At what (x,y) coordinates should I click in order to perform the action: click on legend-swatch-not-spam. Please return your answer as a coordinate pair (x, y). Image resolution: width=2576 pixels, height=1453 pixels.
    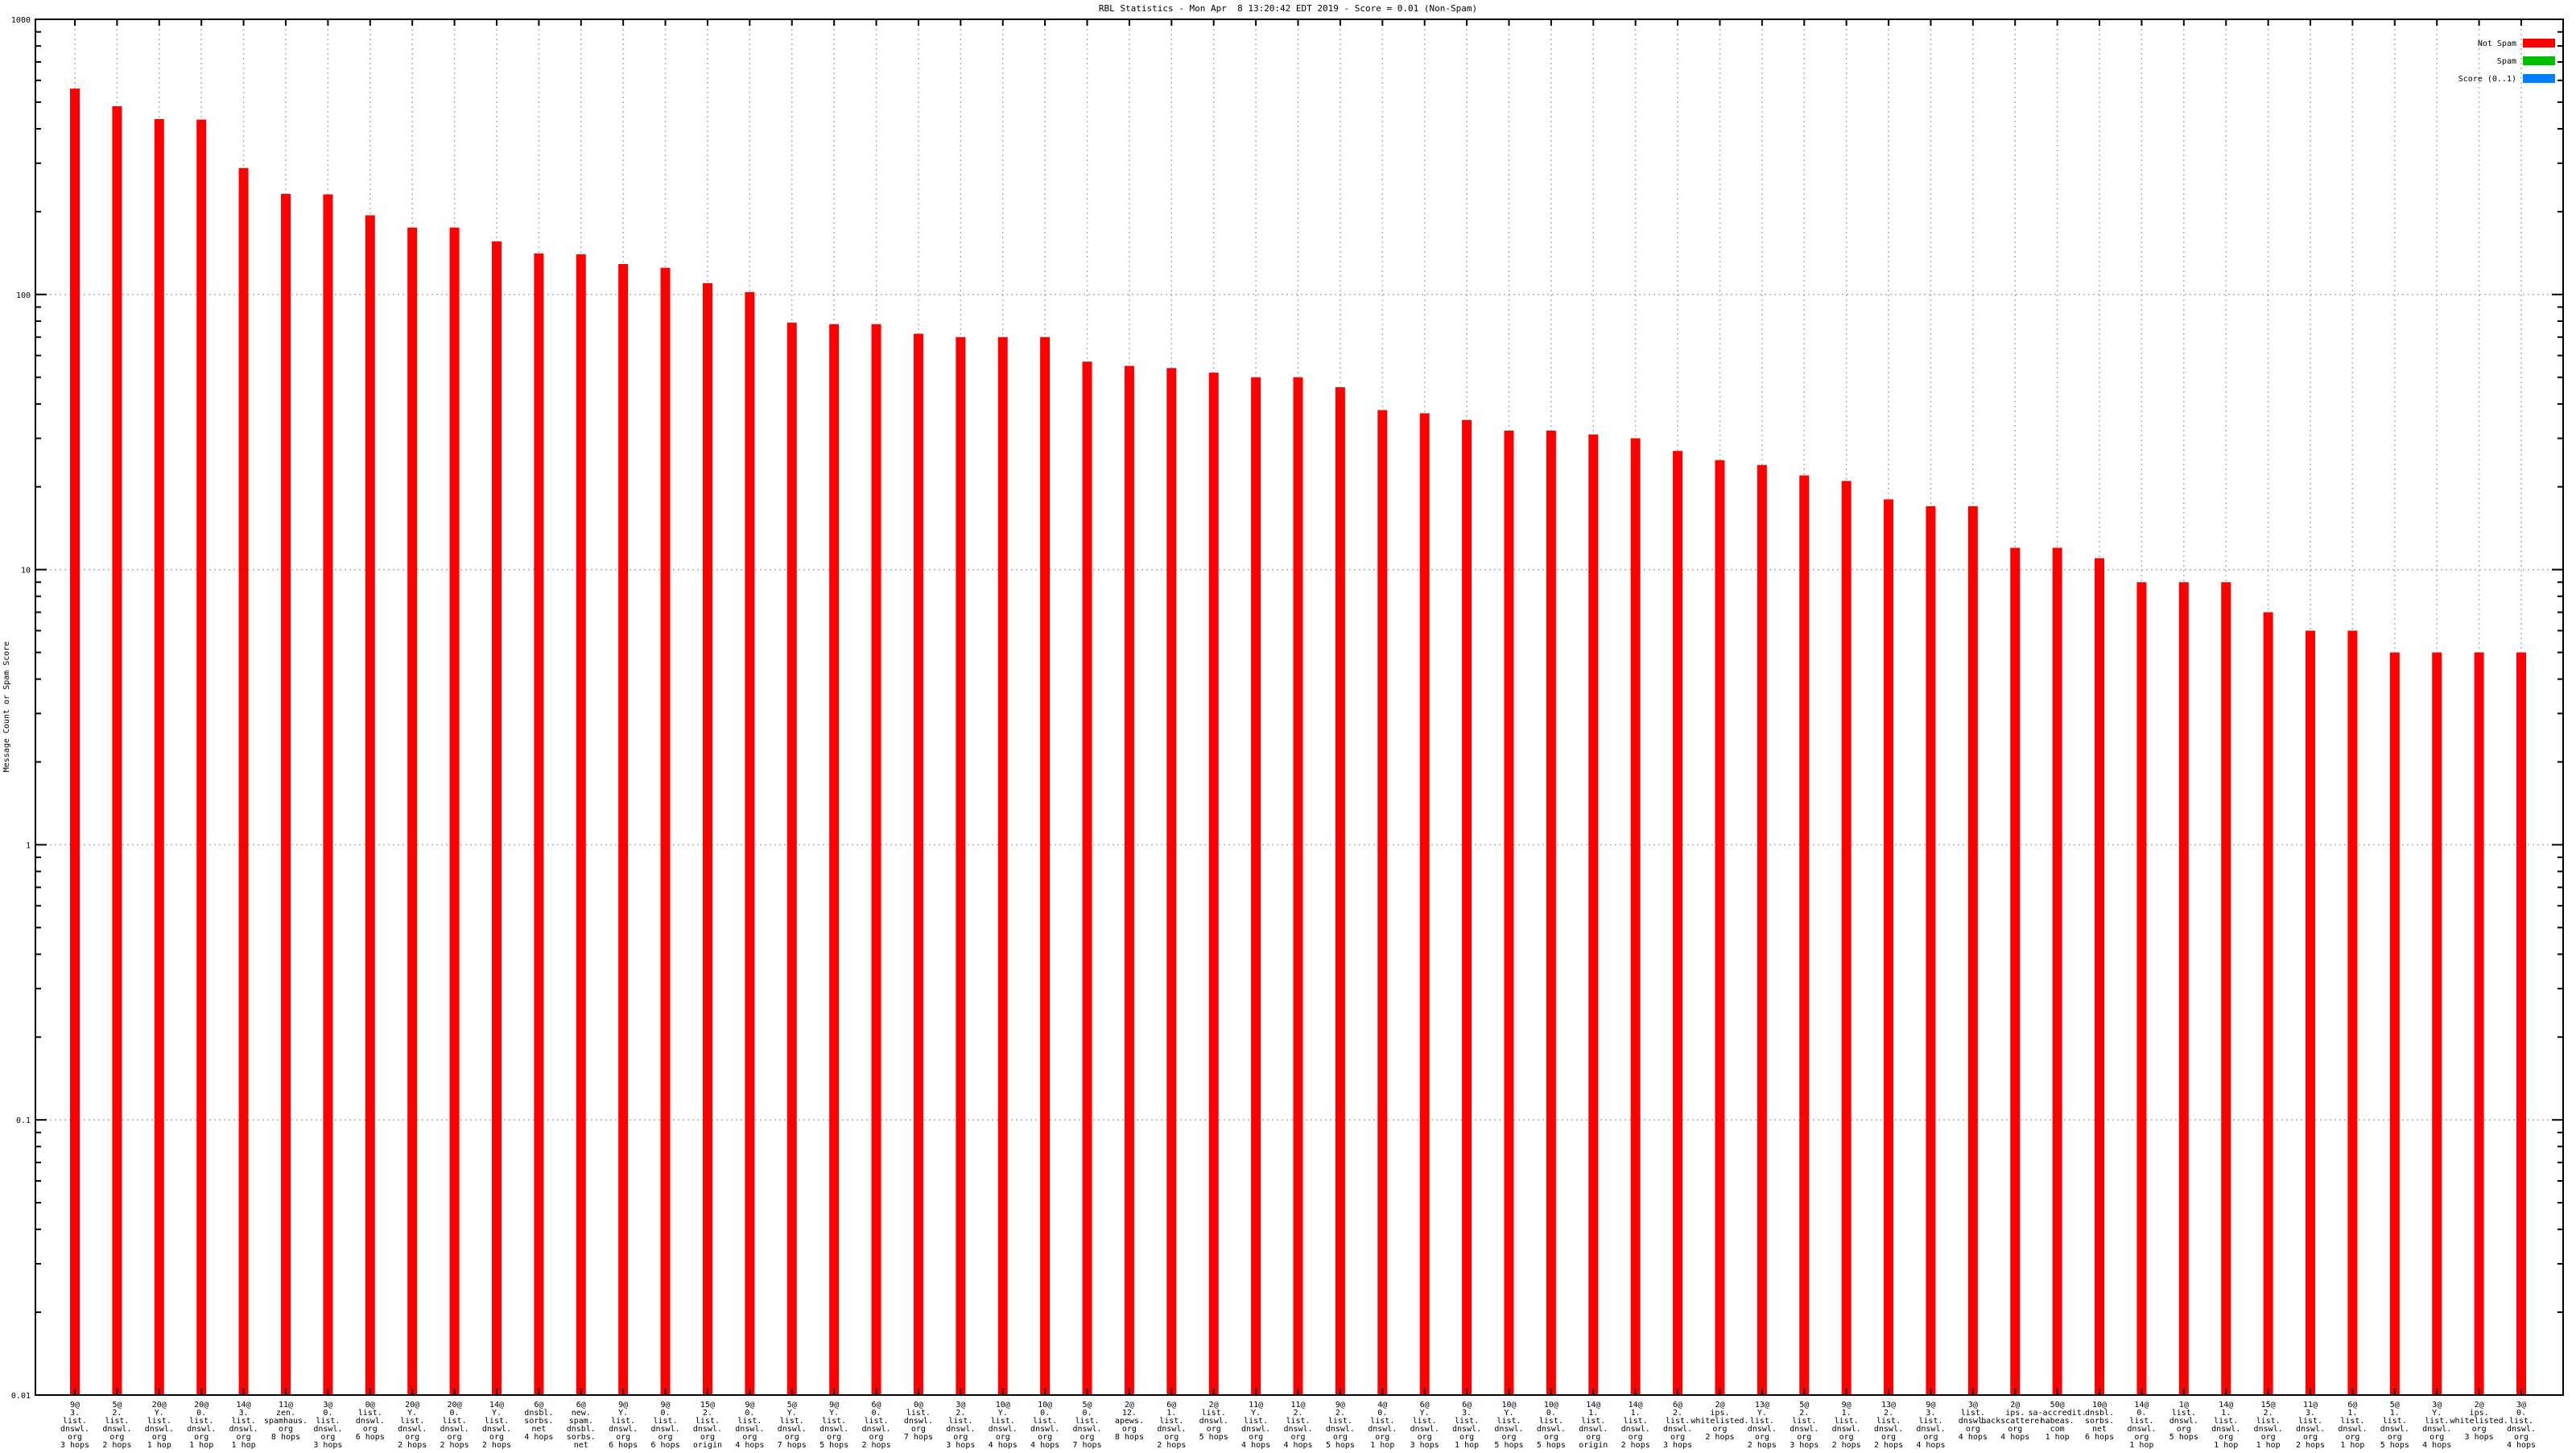
    Looking at the image, I should click on (2539, 43).